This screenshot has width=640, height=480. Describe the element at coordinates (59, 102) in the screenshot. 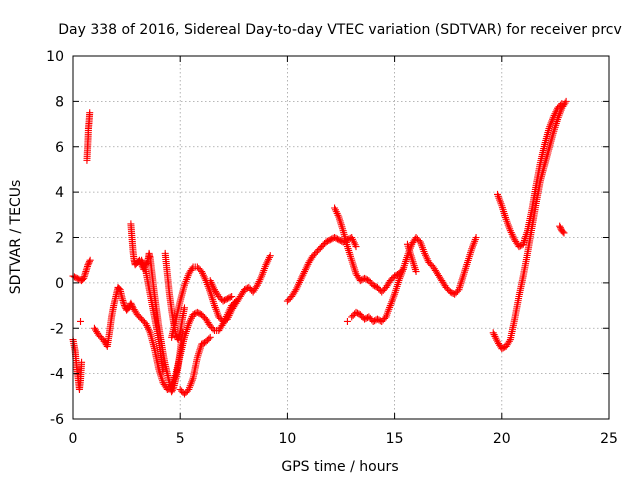

I see `y-tick-label: 8` at that location.